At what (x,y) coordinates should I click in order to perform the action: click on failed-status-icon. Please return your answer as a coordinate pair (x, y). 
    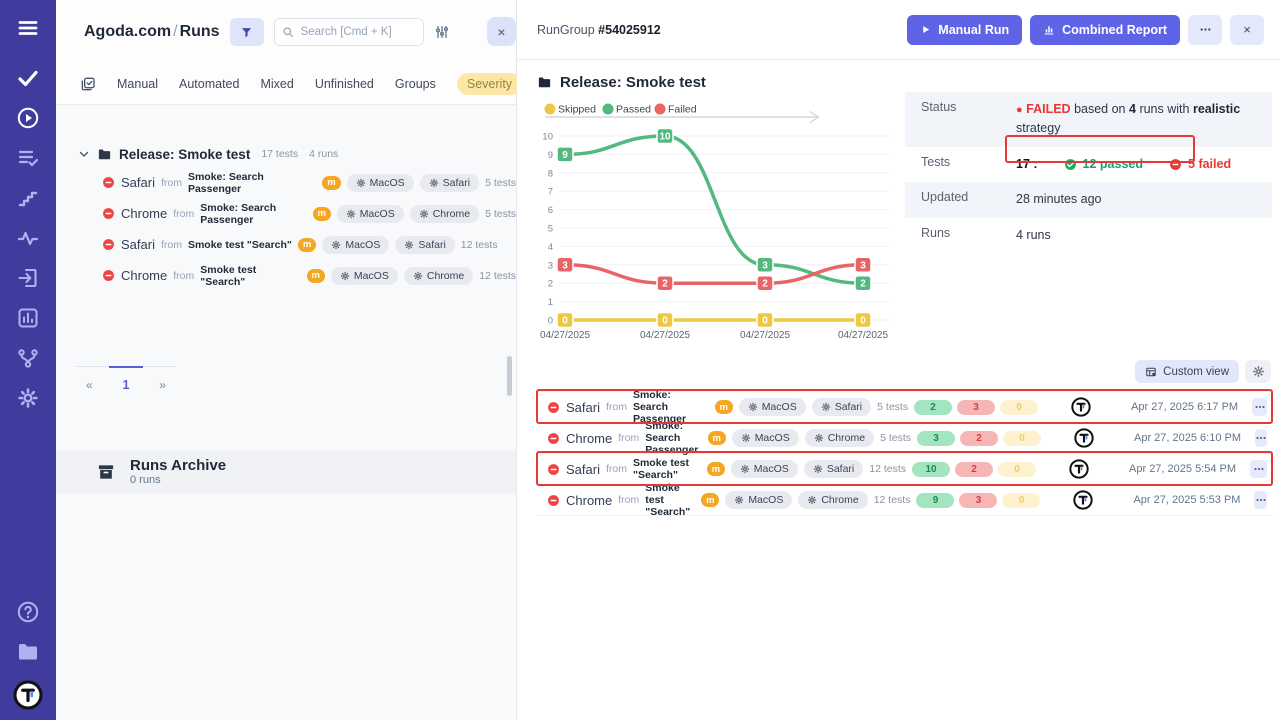
    Looking at the image, I should click on (553, 407).